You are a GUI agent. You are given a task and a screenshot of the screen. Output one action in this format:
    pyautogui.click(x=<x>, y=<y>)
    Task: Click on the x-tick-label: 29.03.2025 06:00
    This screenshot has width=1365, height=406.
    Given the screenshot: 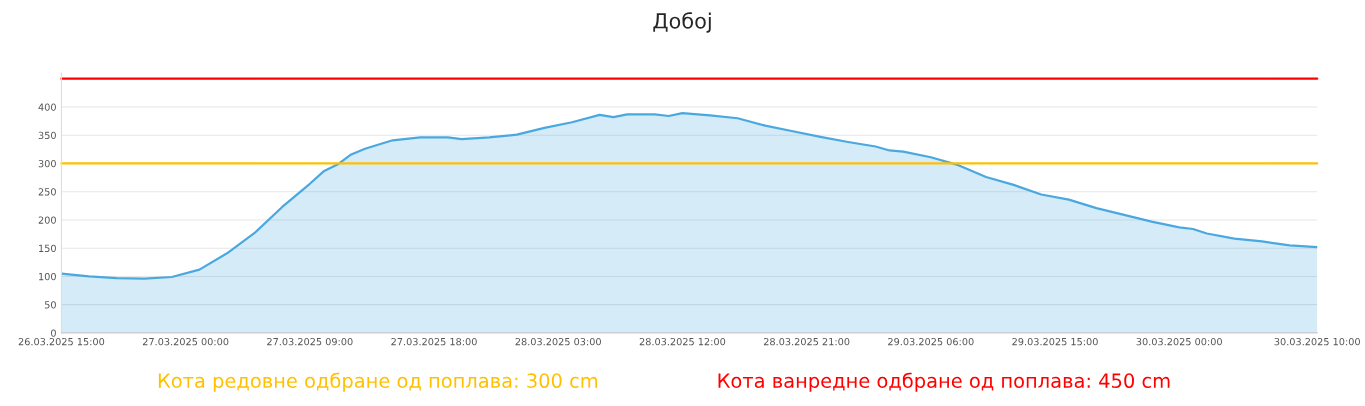 What is the action you would take?
    pyautogui.click(x=931, y=341)
    